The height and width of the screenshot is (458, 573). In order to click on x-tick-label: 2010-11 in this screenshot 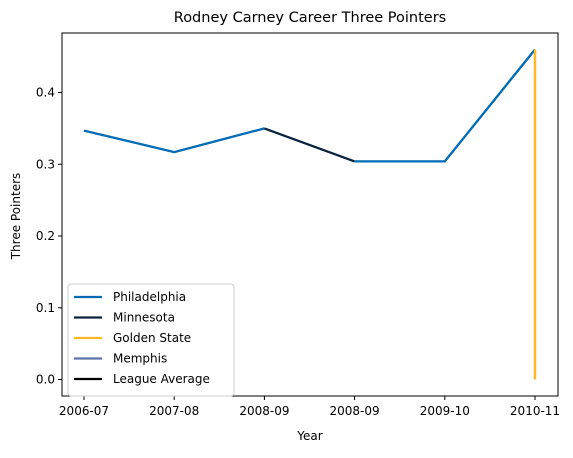, I will do `click(535, 411)`.